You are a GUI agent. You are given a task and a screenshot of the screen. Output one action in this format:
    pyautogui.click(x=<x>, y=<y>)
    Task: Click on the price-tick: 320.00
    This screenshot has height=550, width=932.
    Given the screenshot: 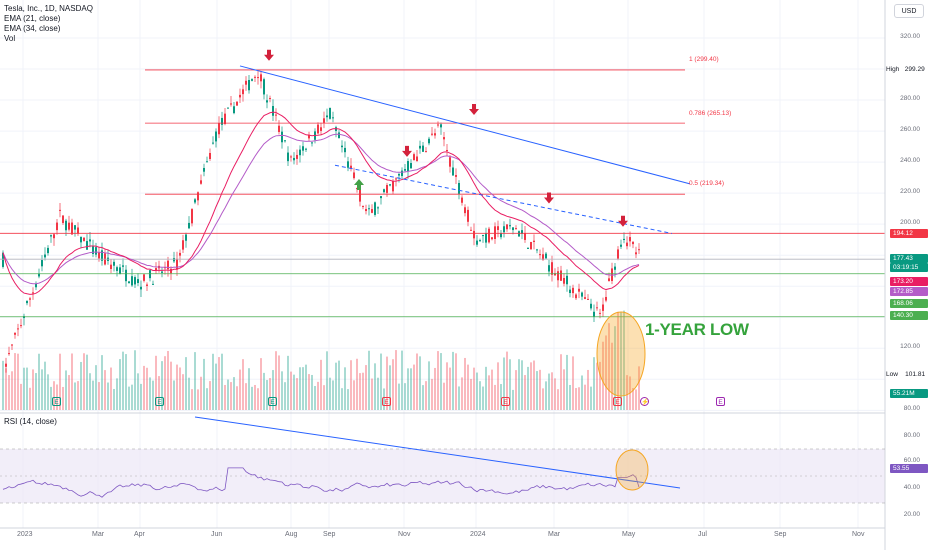 What is the action you would take?
    pyautogui.click(x=910, y=36)
    